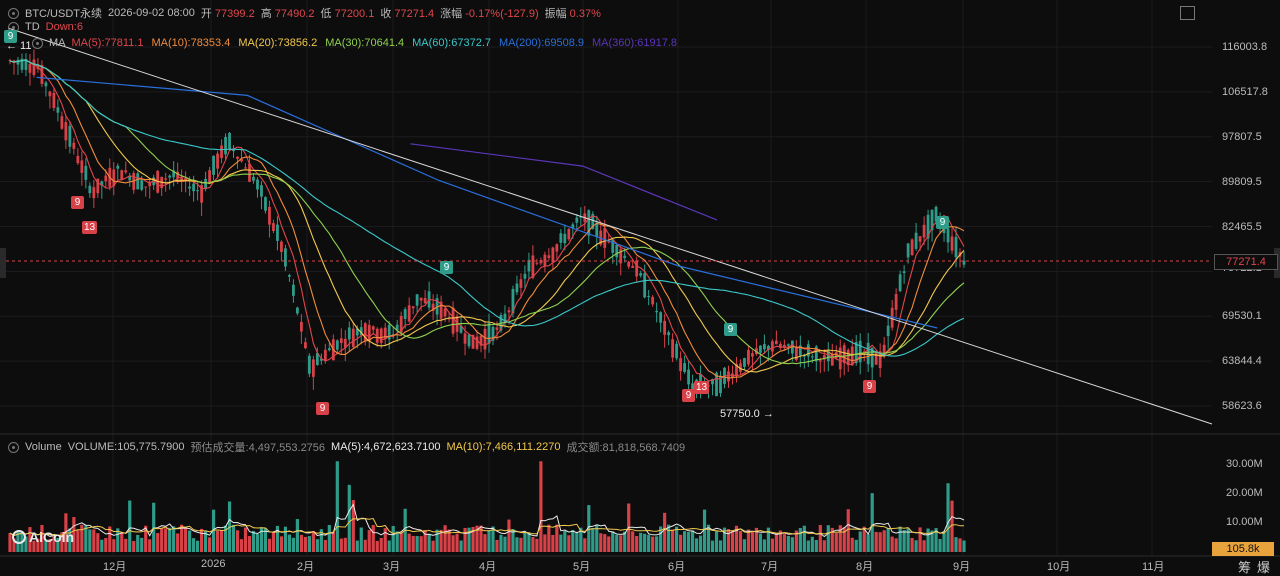 This screenshot has height=576, width=1280. I want to click on liquidation-button: 爆, so click(1267, 567).